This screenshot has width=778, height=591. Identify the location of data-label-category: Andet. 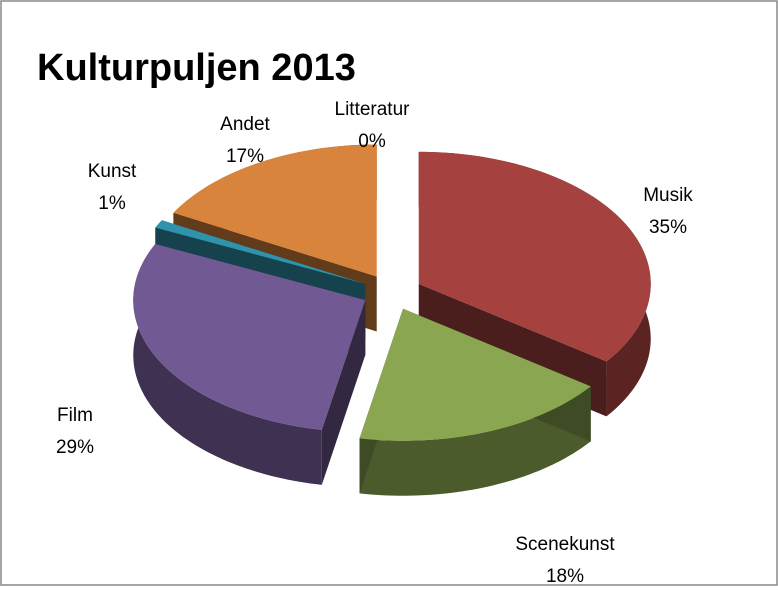
(245, 124).